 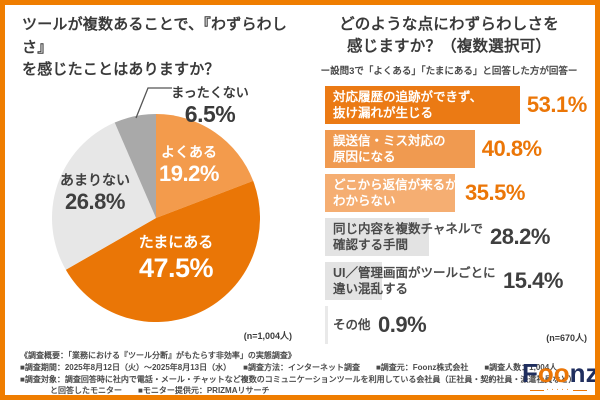 I want to click on bar-label: 誤送信・ミス対応の 原因になる, so click(x=389, y=148).